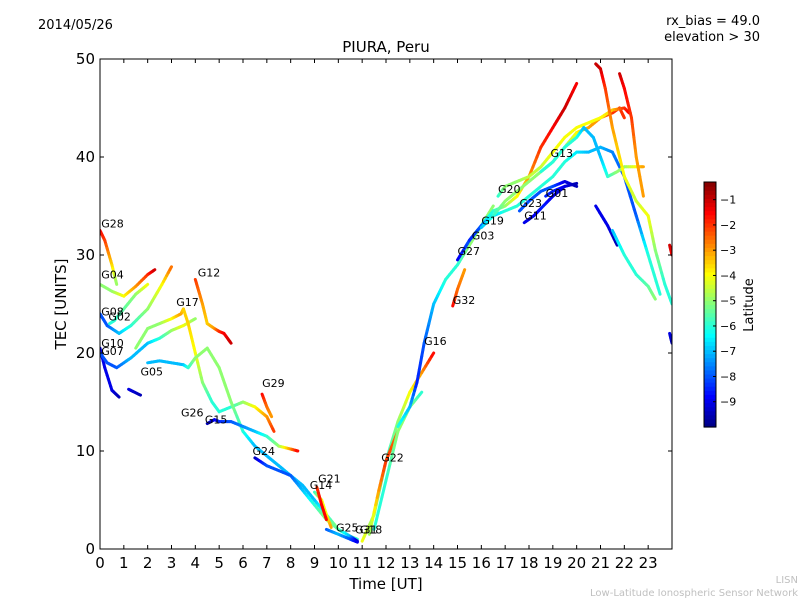  What do you see at coordinates (728, 351) in the screenshot?
I see `colorbar-tick-label: −7` at bounding box center [728, 351].